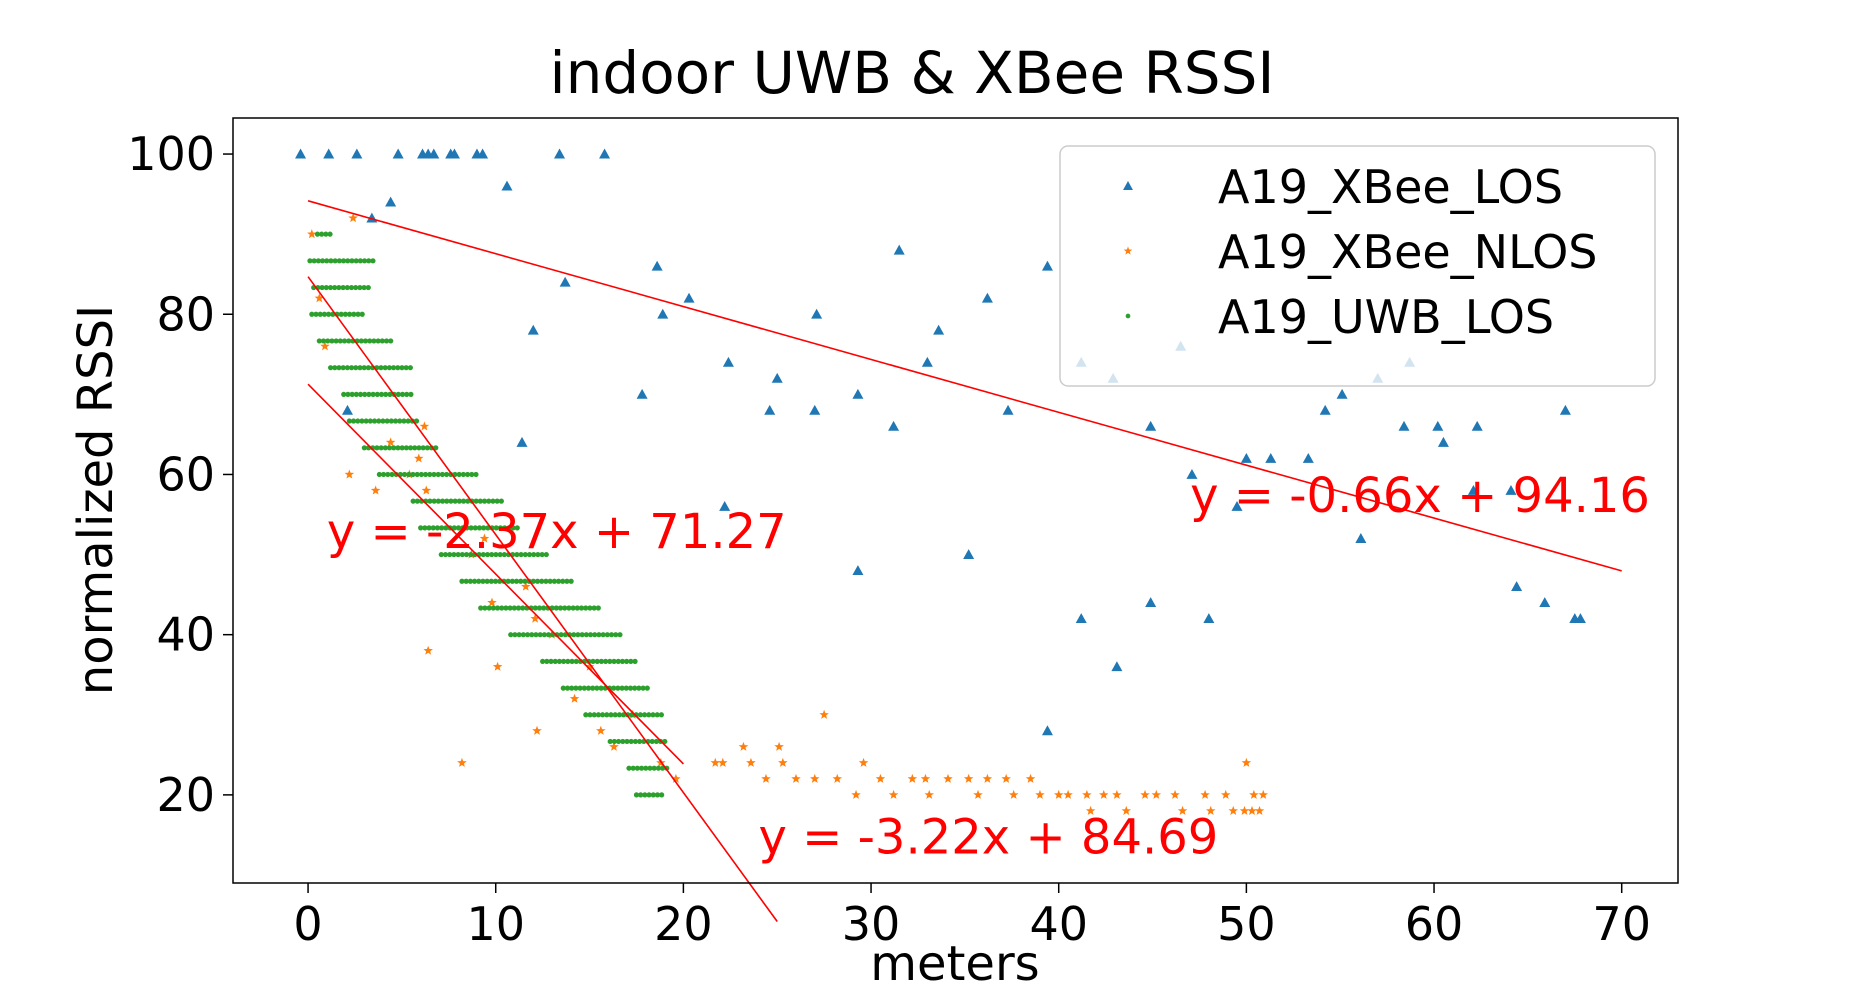 The height and width of the screenshot is (986, 1853). I want to click on y-axis-title: normalized RSSI, so click(96, 500).